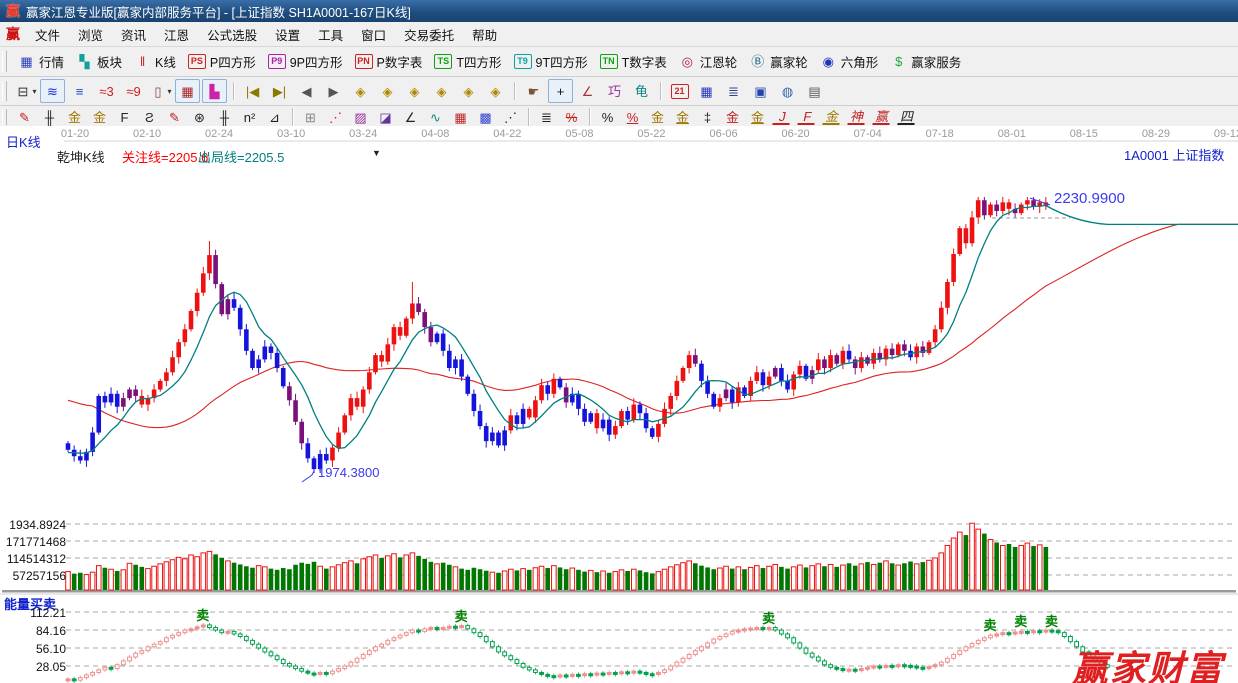  What do you see at coordinates (657, 117) in the screenshot?
I see `gold-circle-tool: 金` at bounding box center [657, 117].